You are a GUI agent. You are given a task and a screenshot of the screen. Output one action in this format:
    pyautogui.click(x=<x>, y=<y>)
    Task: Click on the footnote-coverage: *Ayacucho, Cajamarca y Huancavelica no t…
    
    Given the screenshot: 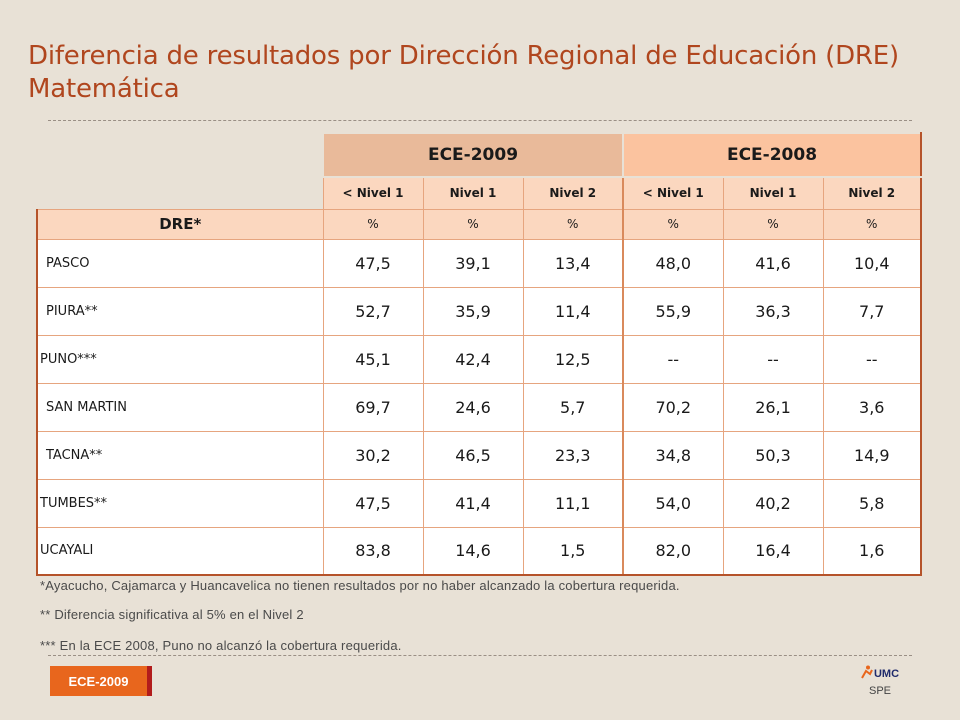 What is the action you would take?
    pyautogui.click(x=360, y=585)
    